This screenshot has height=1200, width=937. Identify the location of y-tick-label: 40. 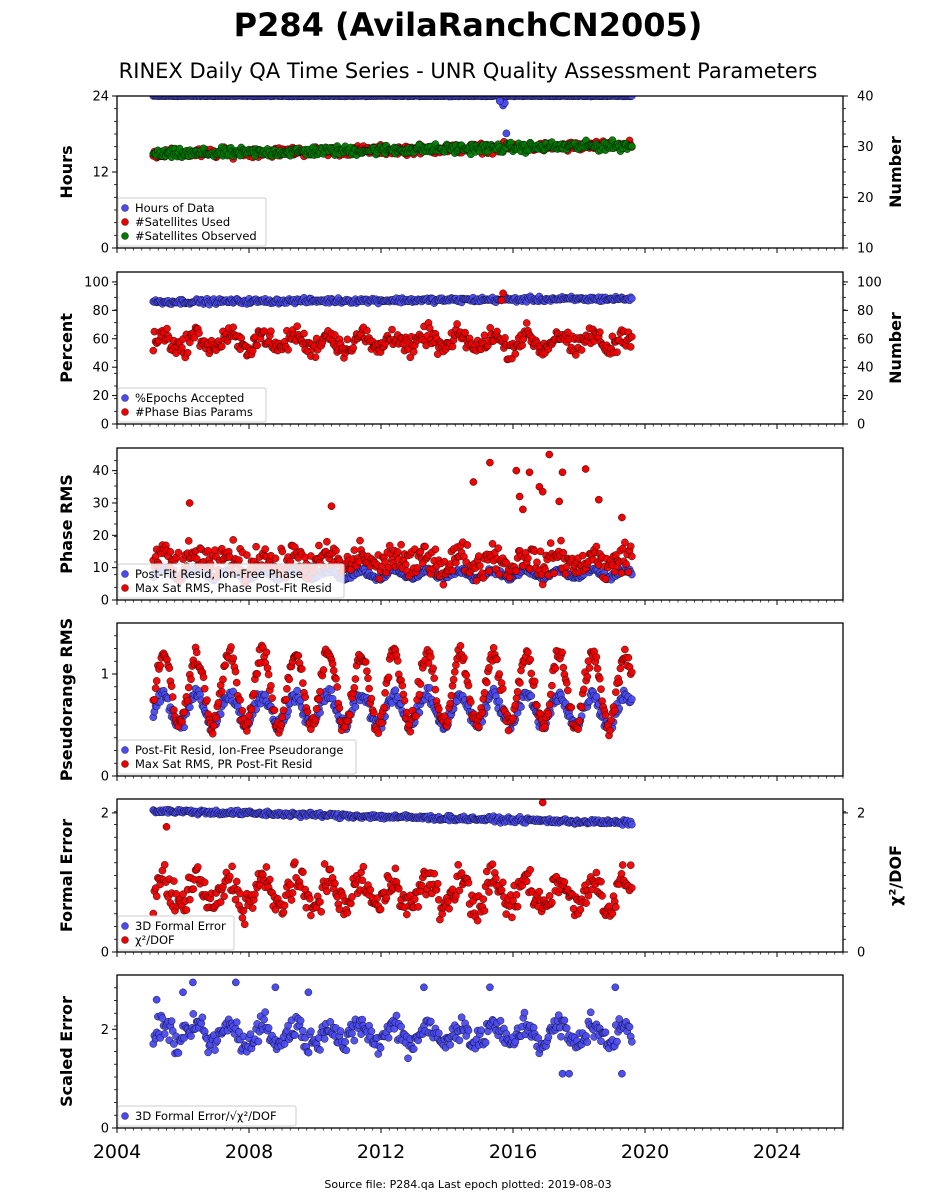
(100, 368).